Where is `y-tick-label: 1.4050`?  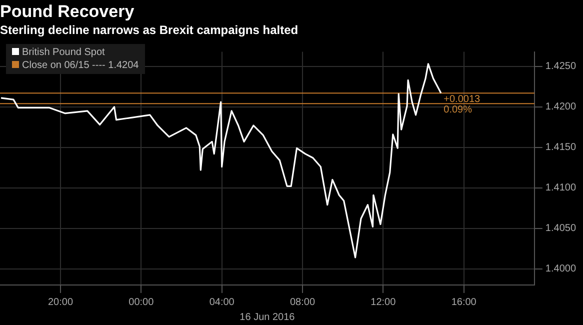 y-tick-label: 1.4050 is located at coordinates (560, 228).